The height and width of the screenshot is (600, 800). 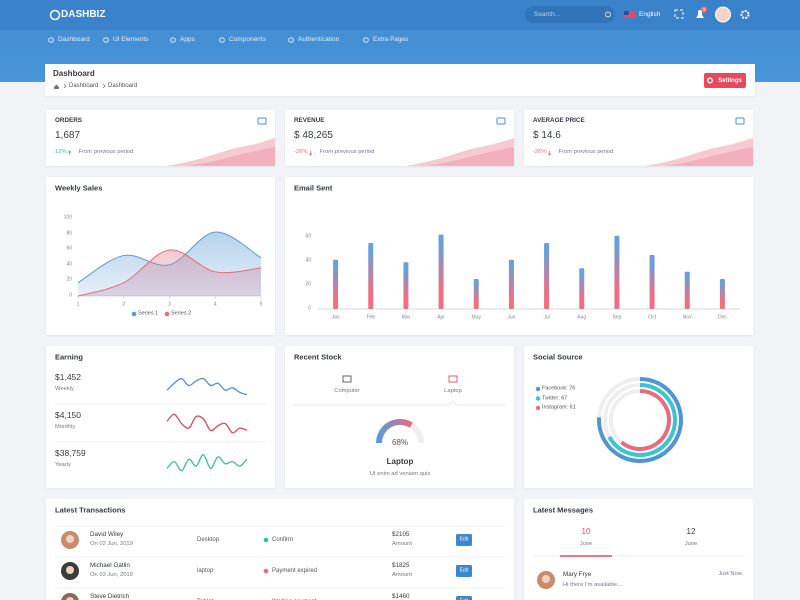 What do you see at coordinates (679, 14) in the screenshot?
I see `fullscreen-icon` at bounding box center [679, 14].